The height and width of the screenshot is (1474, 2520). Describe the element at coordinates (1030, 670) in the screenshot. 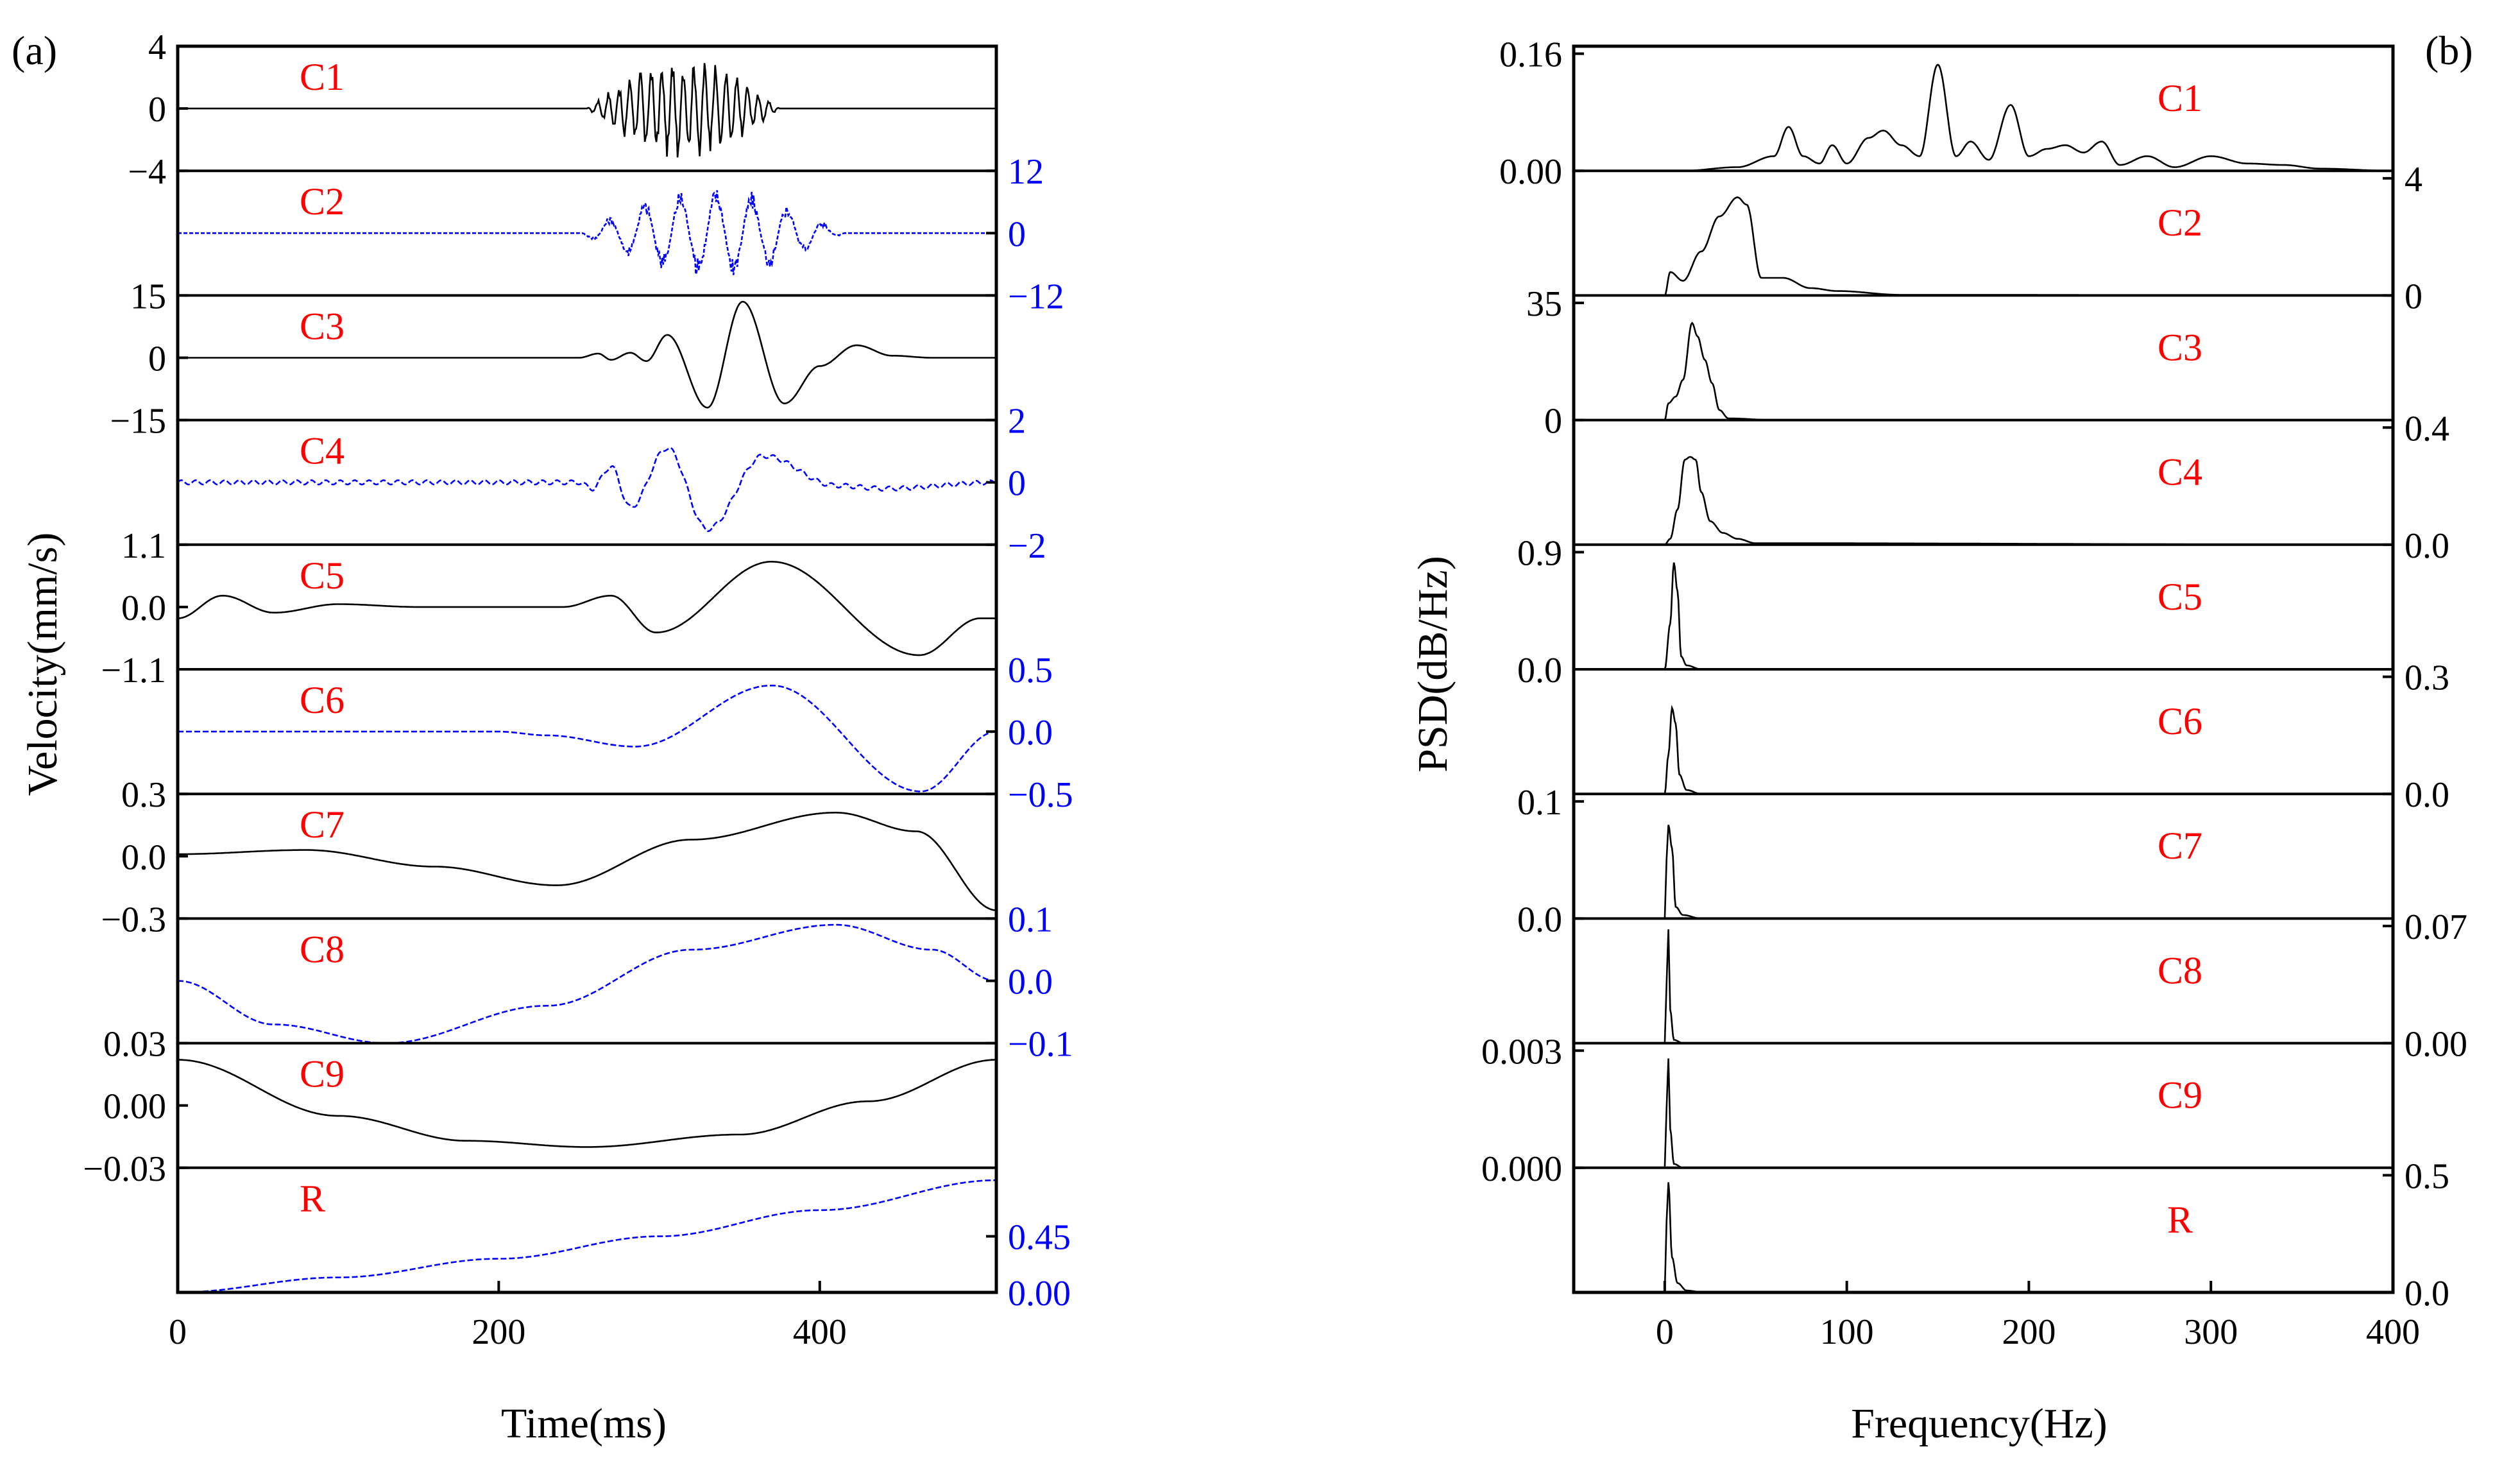

I see `a-ytick-label-c6: 0.5` at that location.